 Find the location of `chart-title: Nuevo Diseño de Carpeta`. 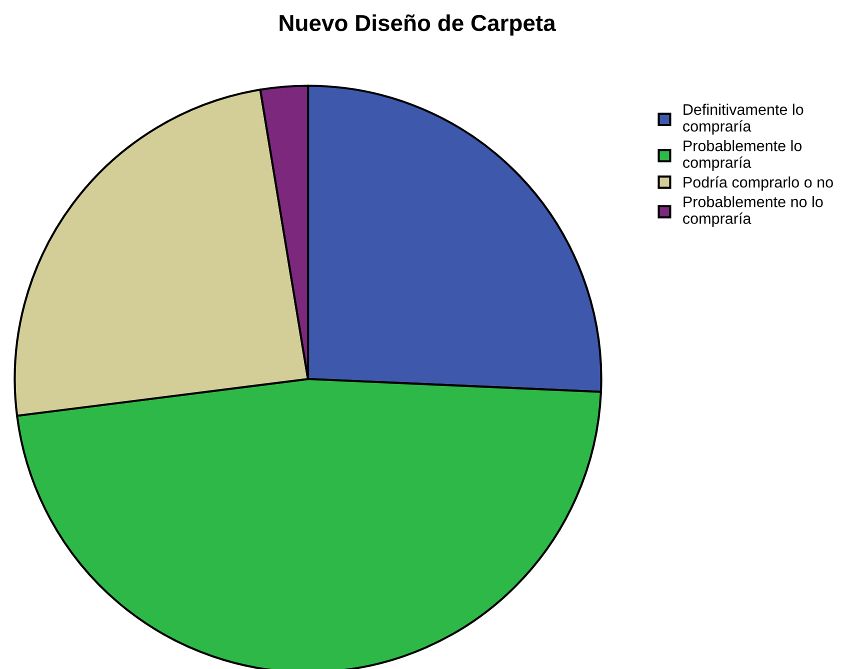

chart-title: Nuevo Diseño de Carpeta is located at coordinates (418, 25).